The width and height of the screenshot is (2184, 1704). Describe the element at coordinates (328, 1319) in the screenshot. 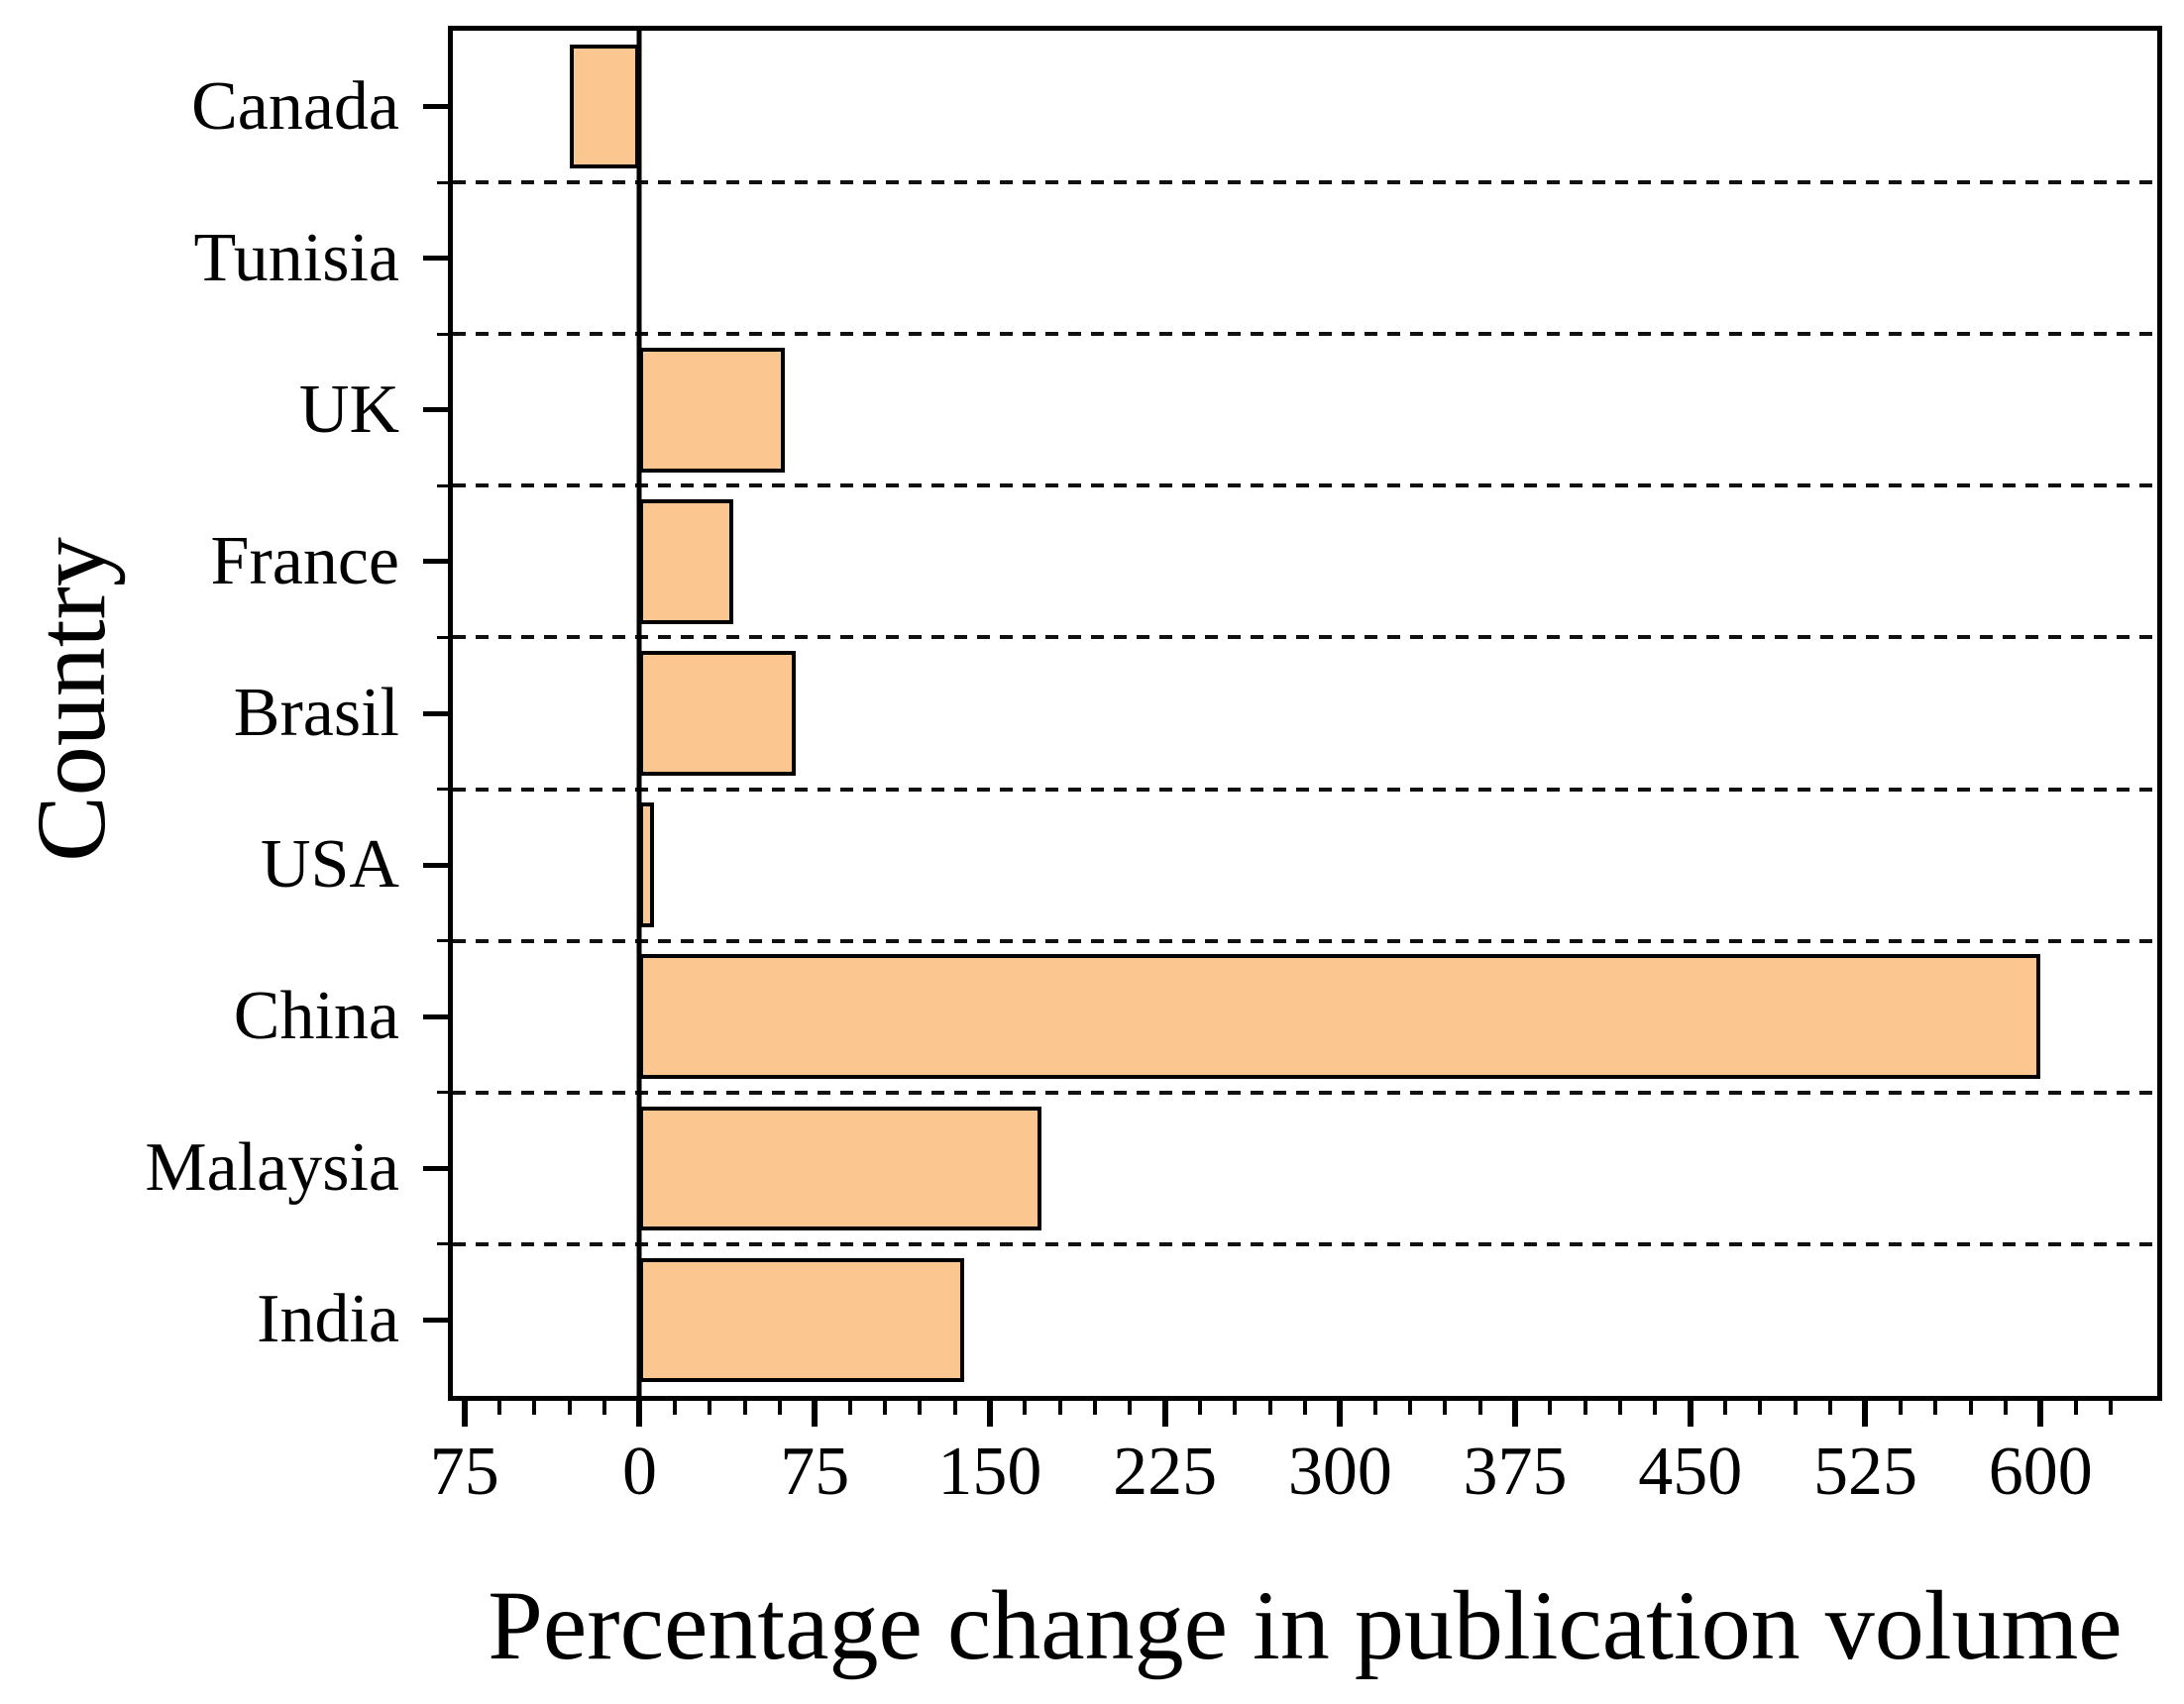

I see `y-category-label-india: India` at that location.